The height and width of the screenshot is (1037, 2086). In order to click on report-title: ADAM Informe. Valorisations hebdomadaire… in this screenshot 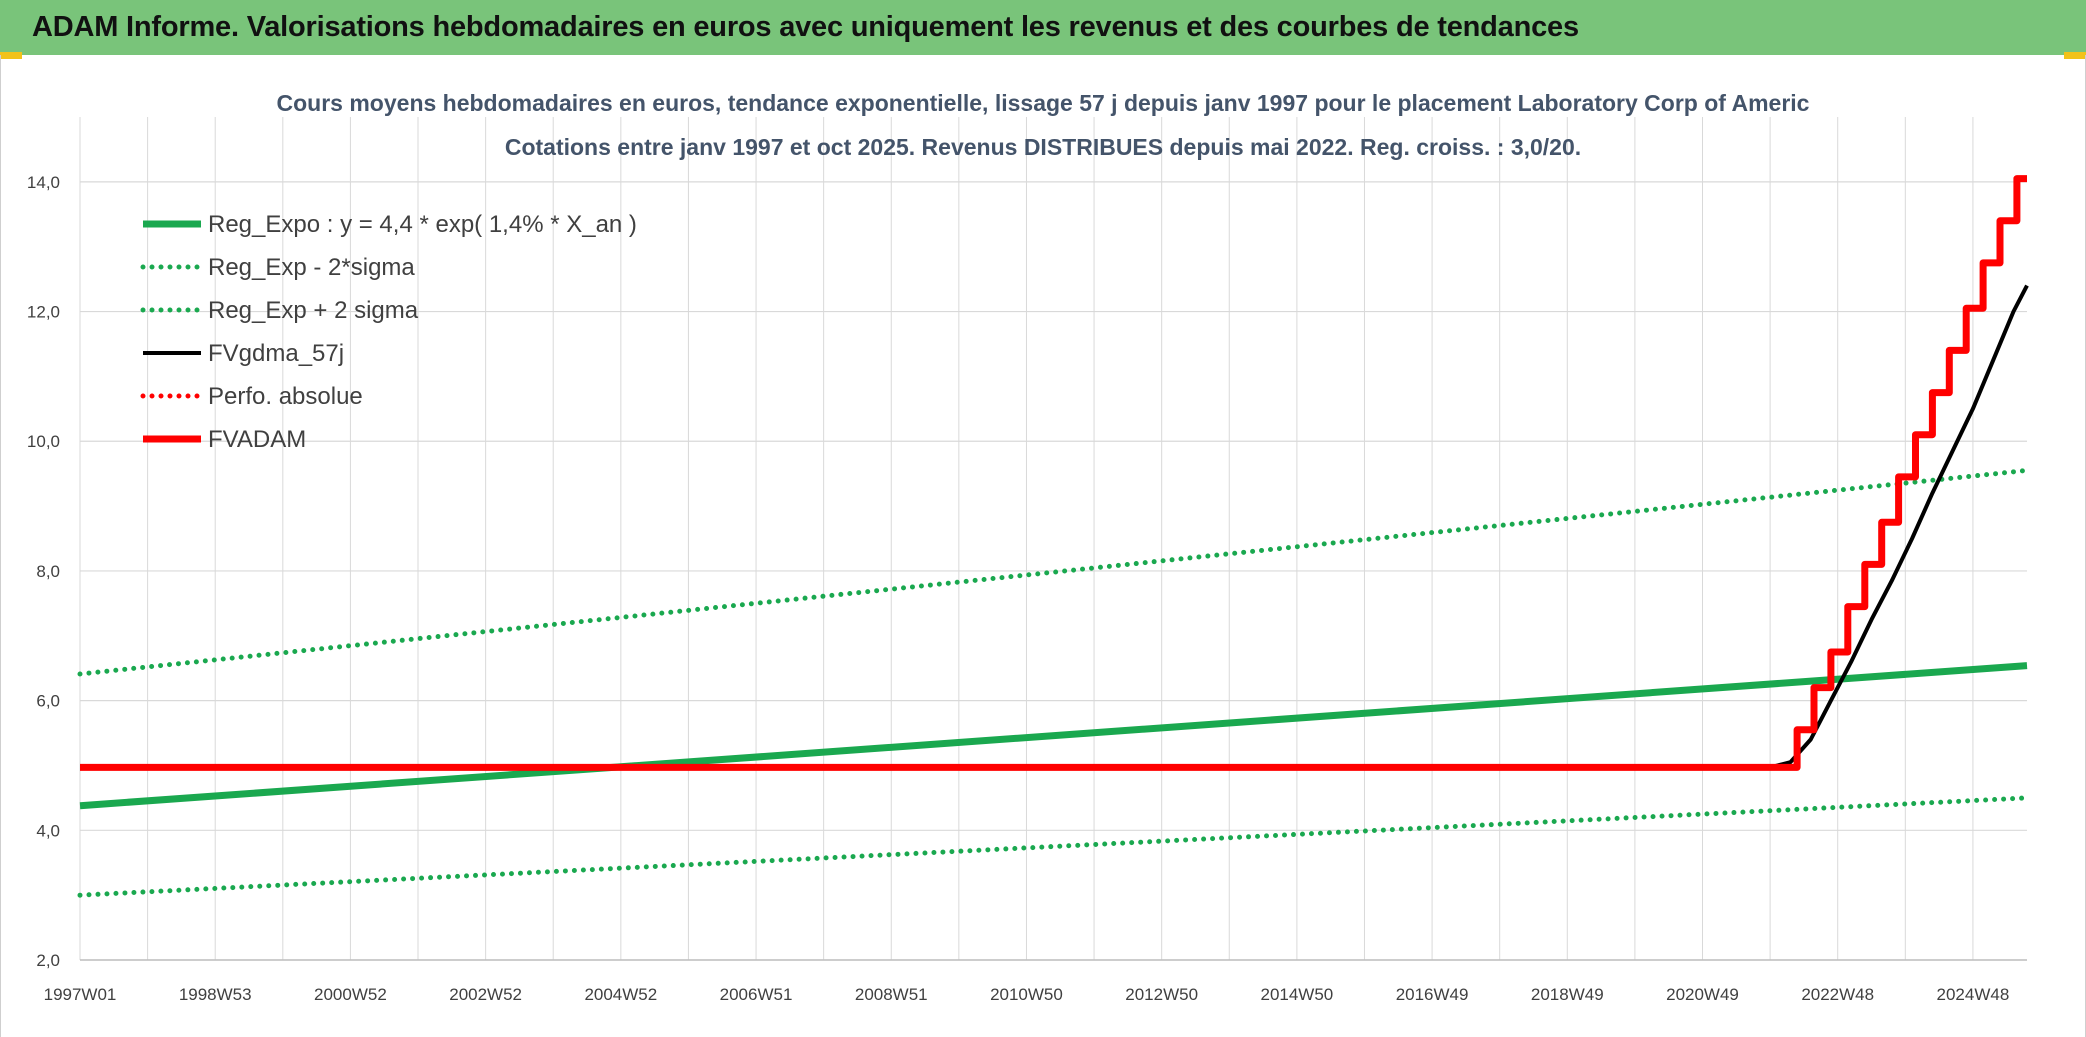, I will do `click(805, 27)`.